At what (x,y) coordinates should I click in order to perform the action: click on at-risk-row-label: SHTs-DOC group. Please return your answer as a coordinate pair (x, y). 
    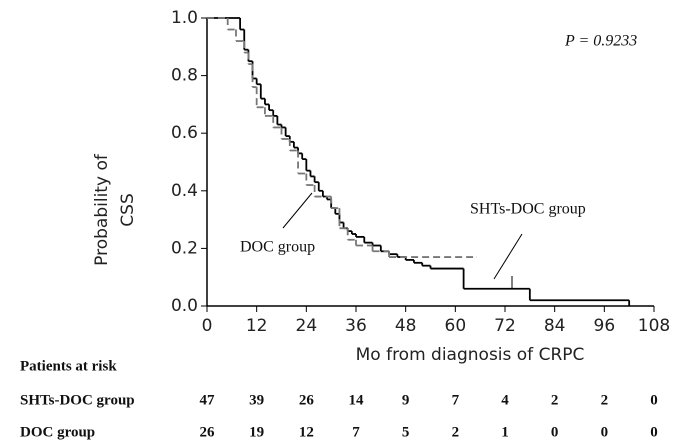
    Looking at the image, I should click on (77, 400).